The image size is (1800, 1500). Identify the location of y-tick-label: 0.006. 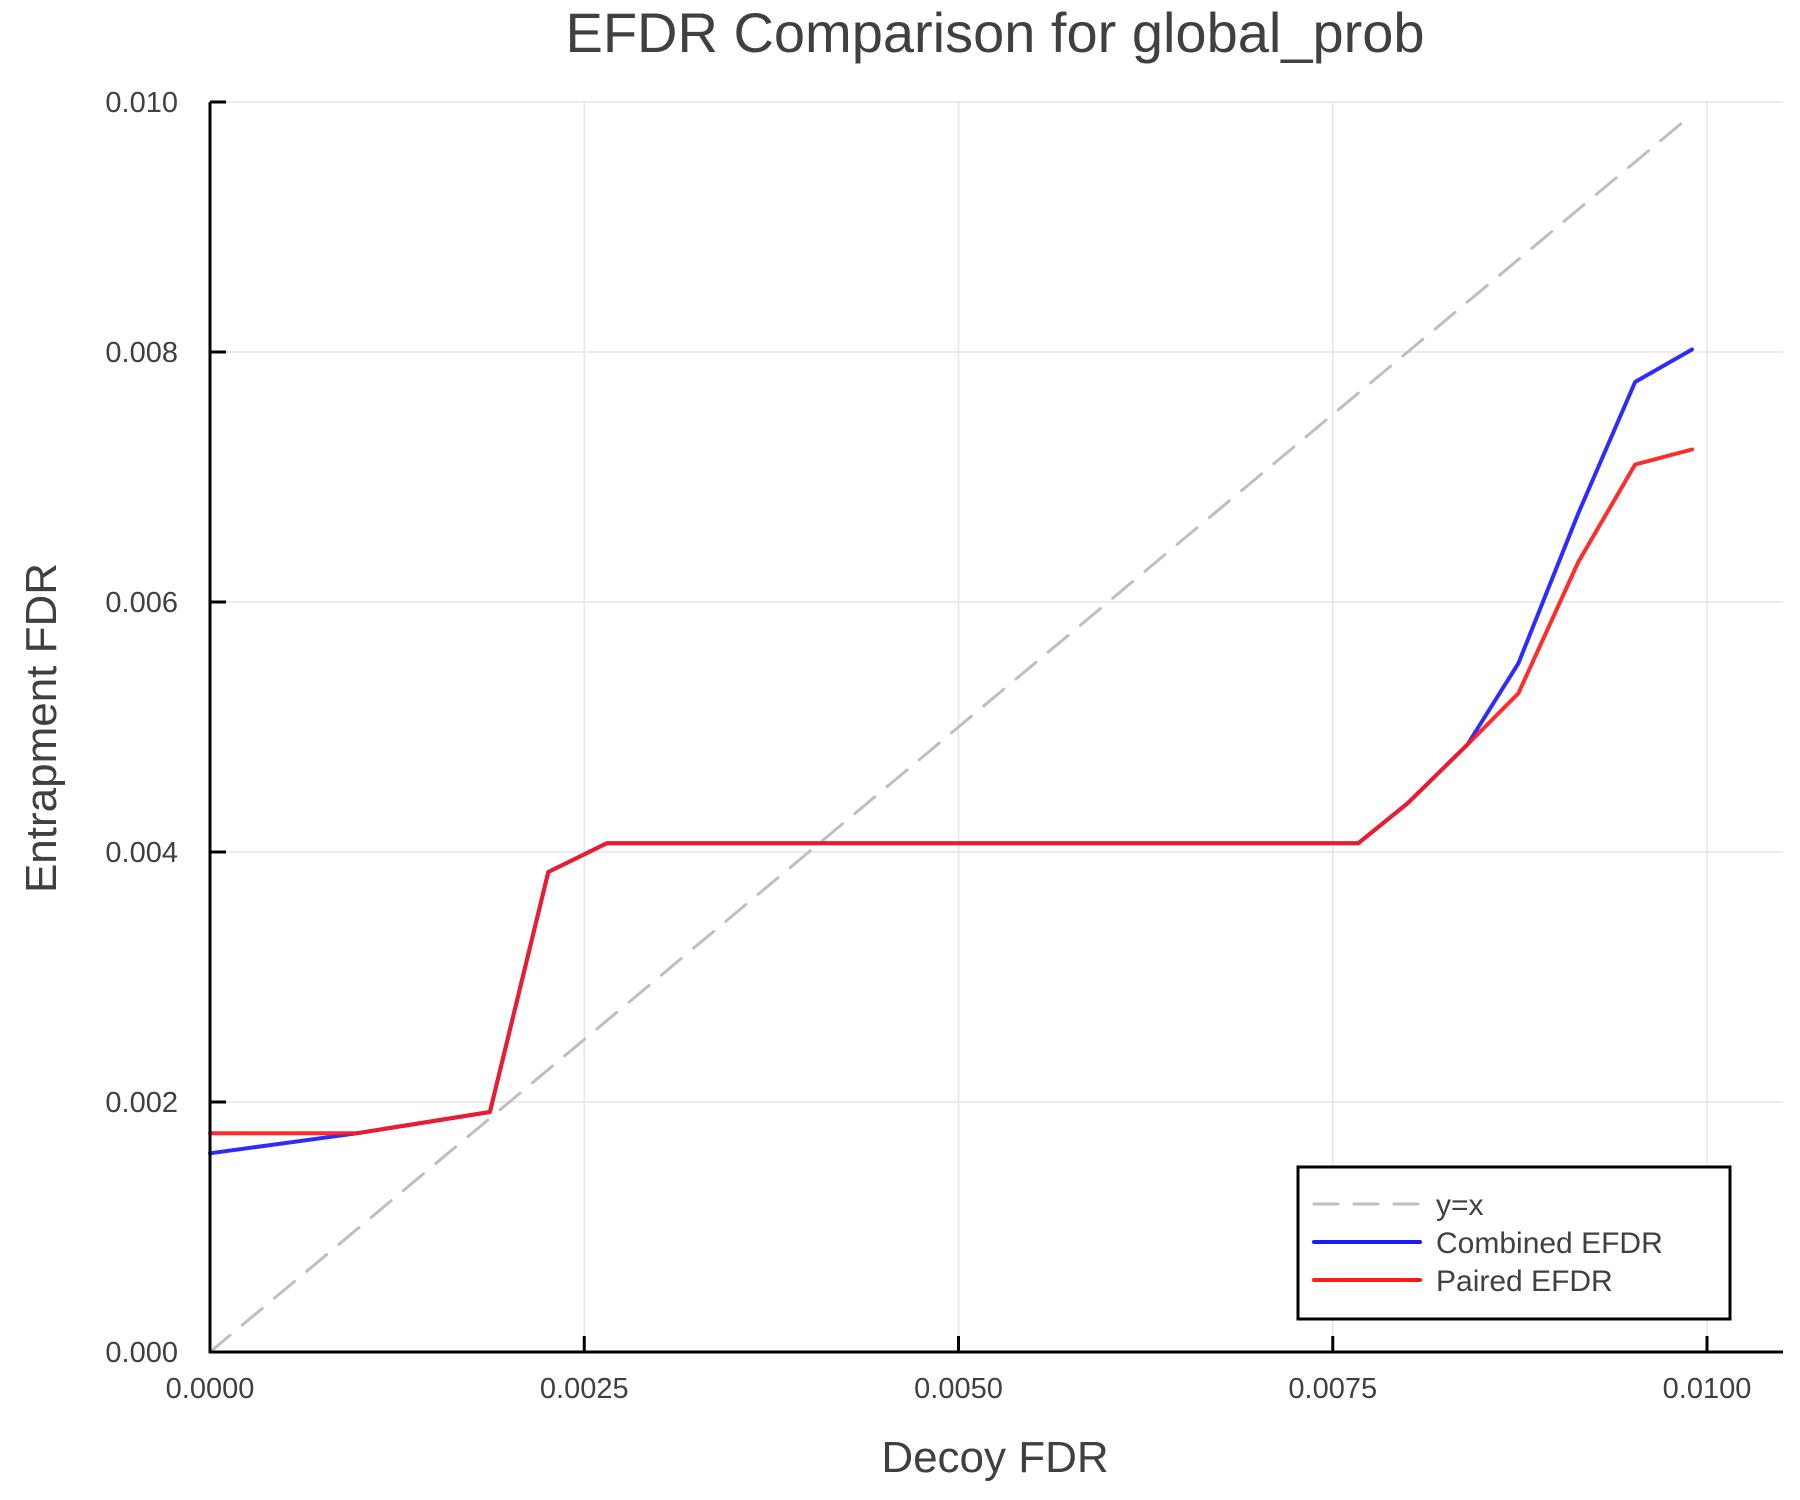
(141, 603).